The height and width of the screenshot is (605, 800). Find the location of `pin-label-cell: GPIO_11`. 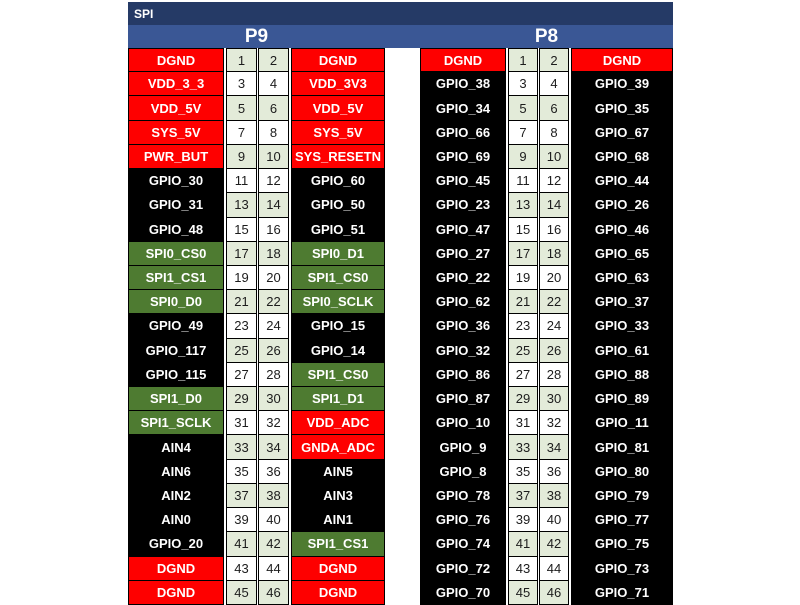

pin-label-cell: GPIO_11 is located at coordinates (622, 423).